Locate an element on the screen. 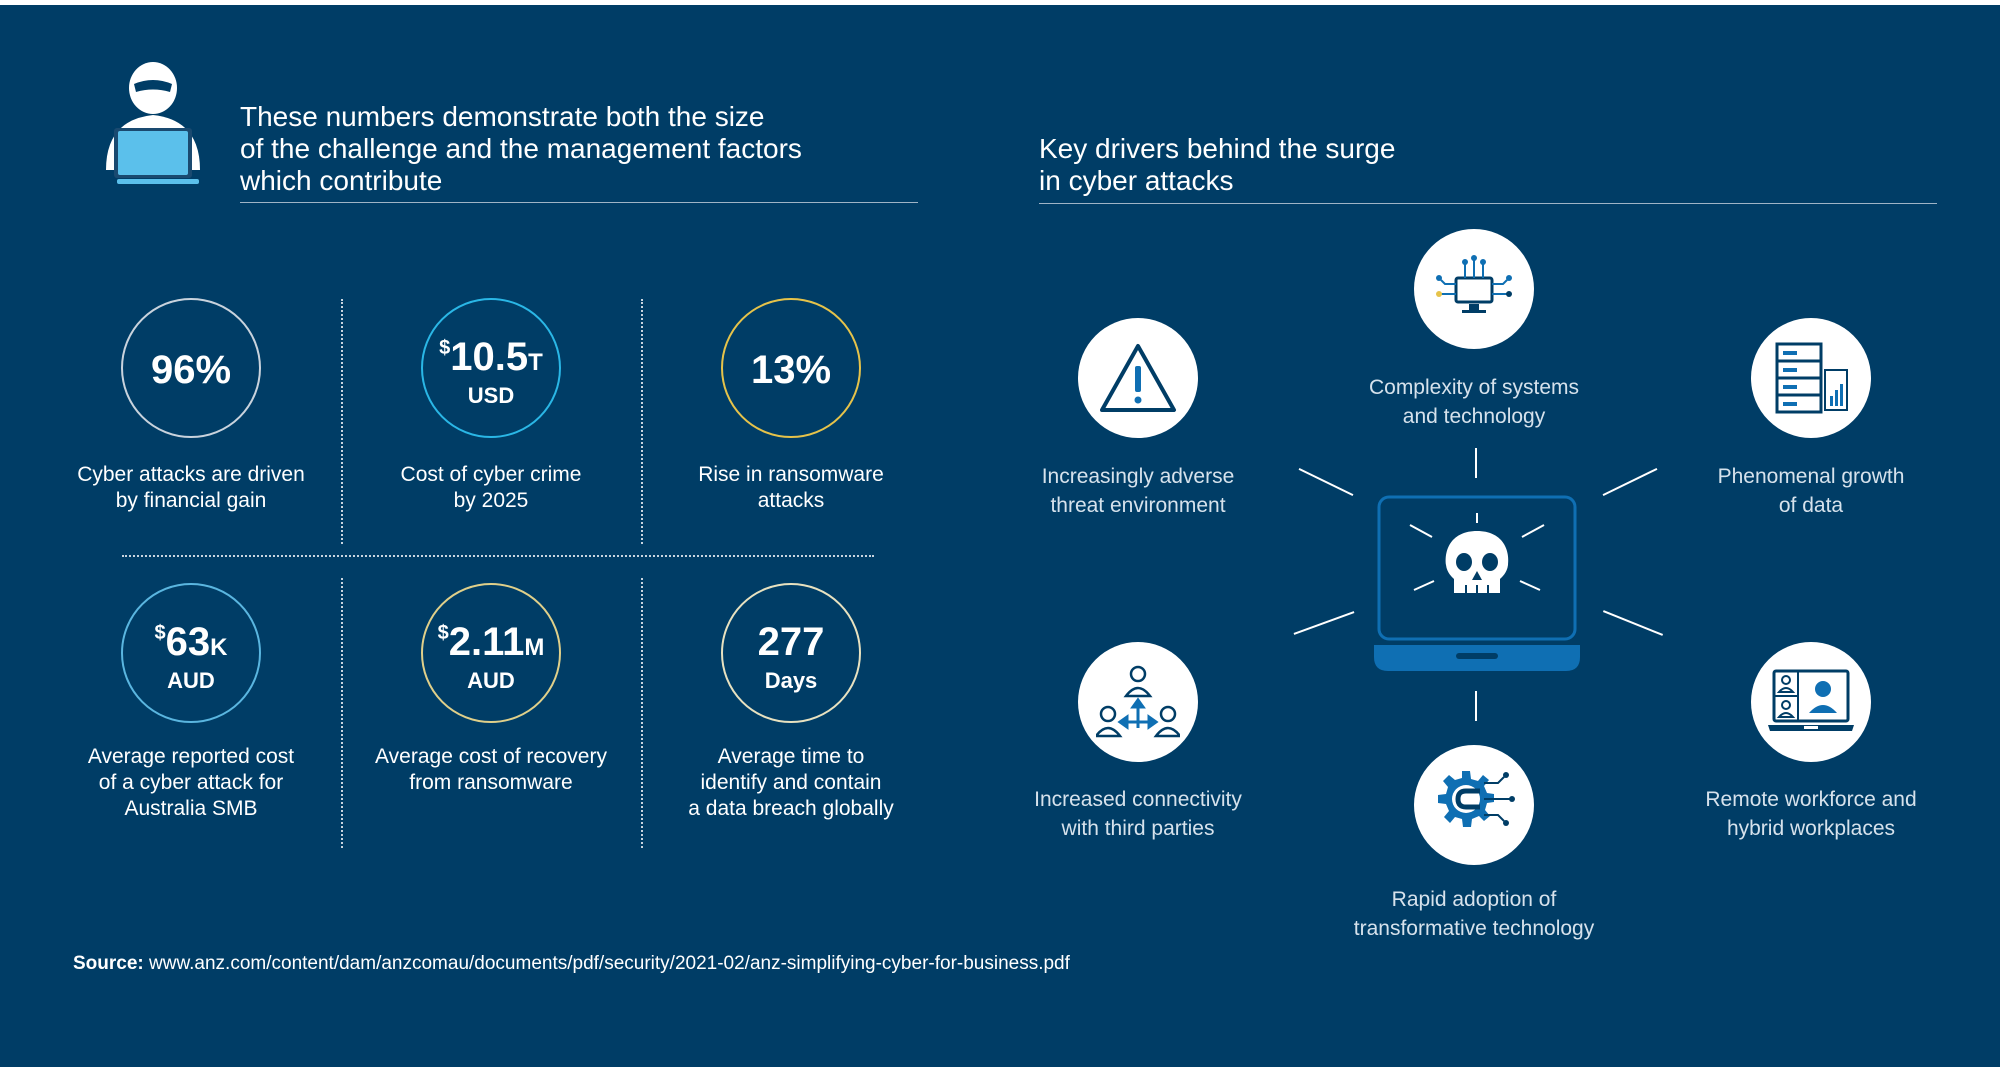 The width and height of the screenshot is (2000, 1071). stat-value: $63K is located at coordinates (191, 641).